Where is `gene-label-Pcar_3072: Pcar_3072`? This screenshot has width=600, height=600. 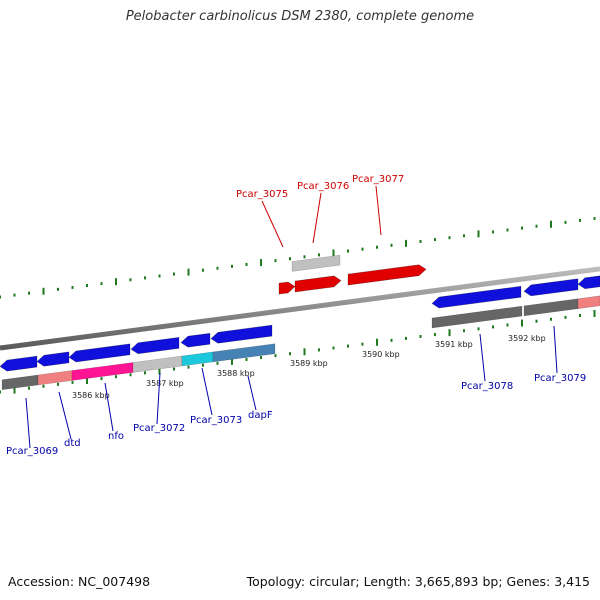 gene-label-Pcar_3072: Pcar_3072 is located at coordinates (159, 428).